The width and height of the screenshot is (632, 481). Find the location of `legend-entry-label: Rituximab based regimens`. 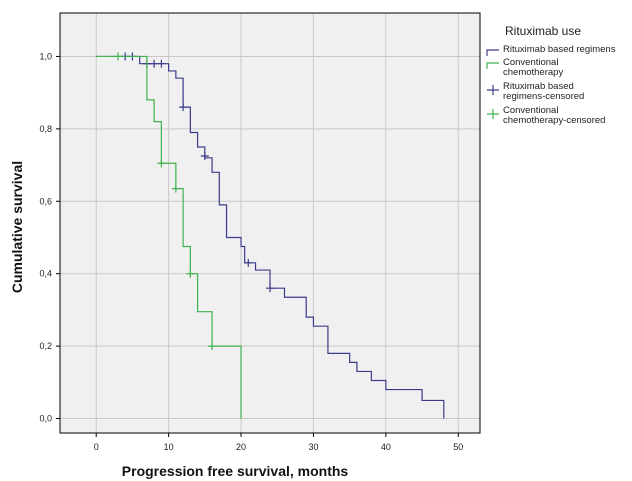

legend-entry-label: Rituximab based regimens is located at coordinates (559, 49).